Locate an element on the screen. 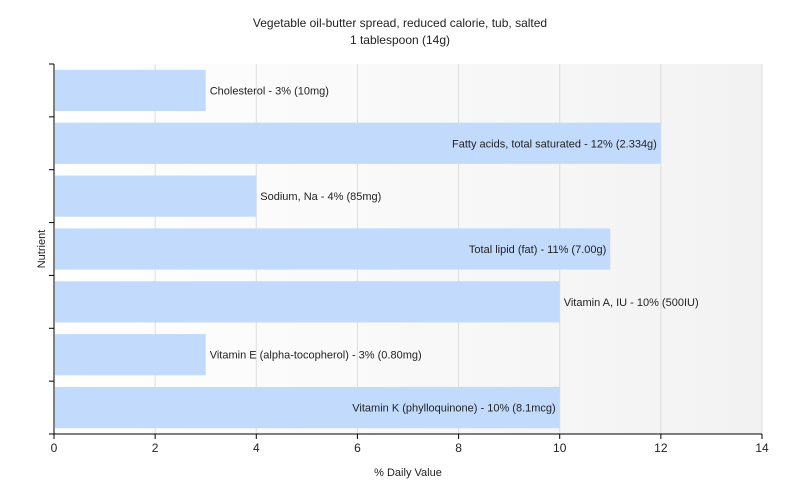  y-axis-title: Nutrient is located at coordinates (42, 249).